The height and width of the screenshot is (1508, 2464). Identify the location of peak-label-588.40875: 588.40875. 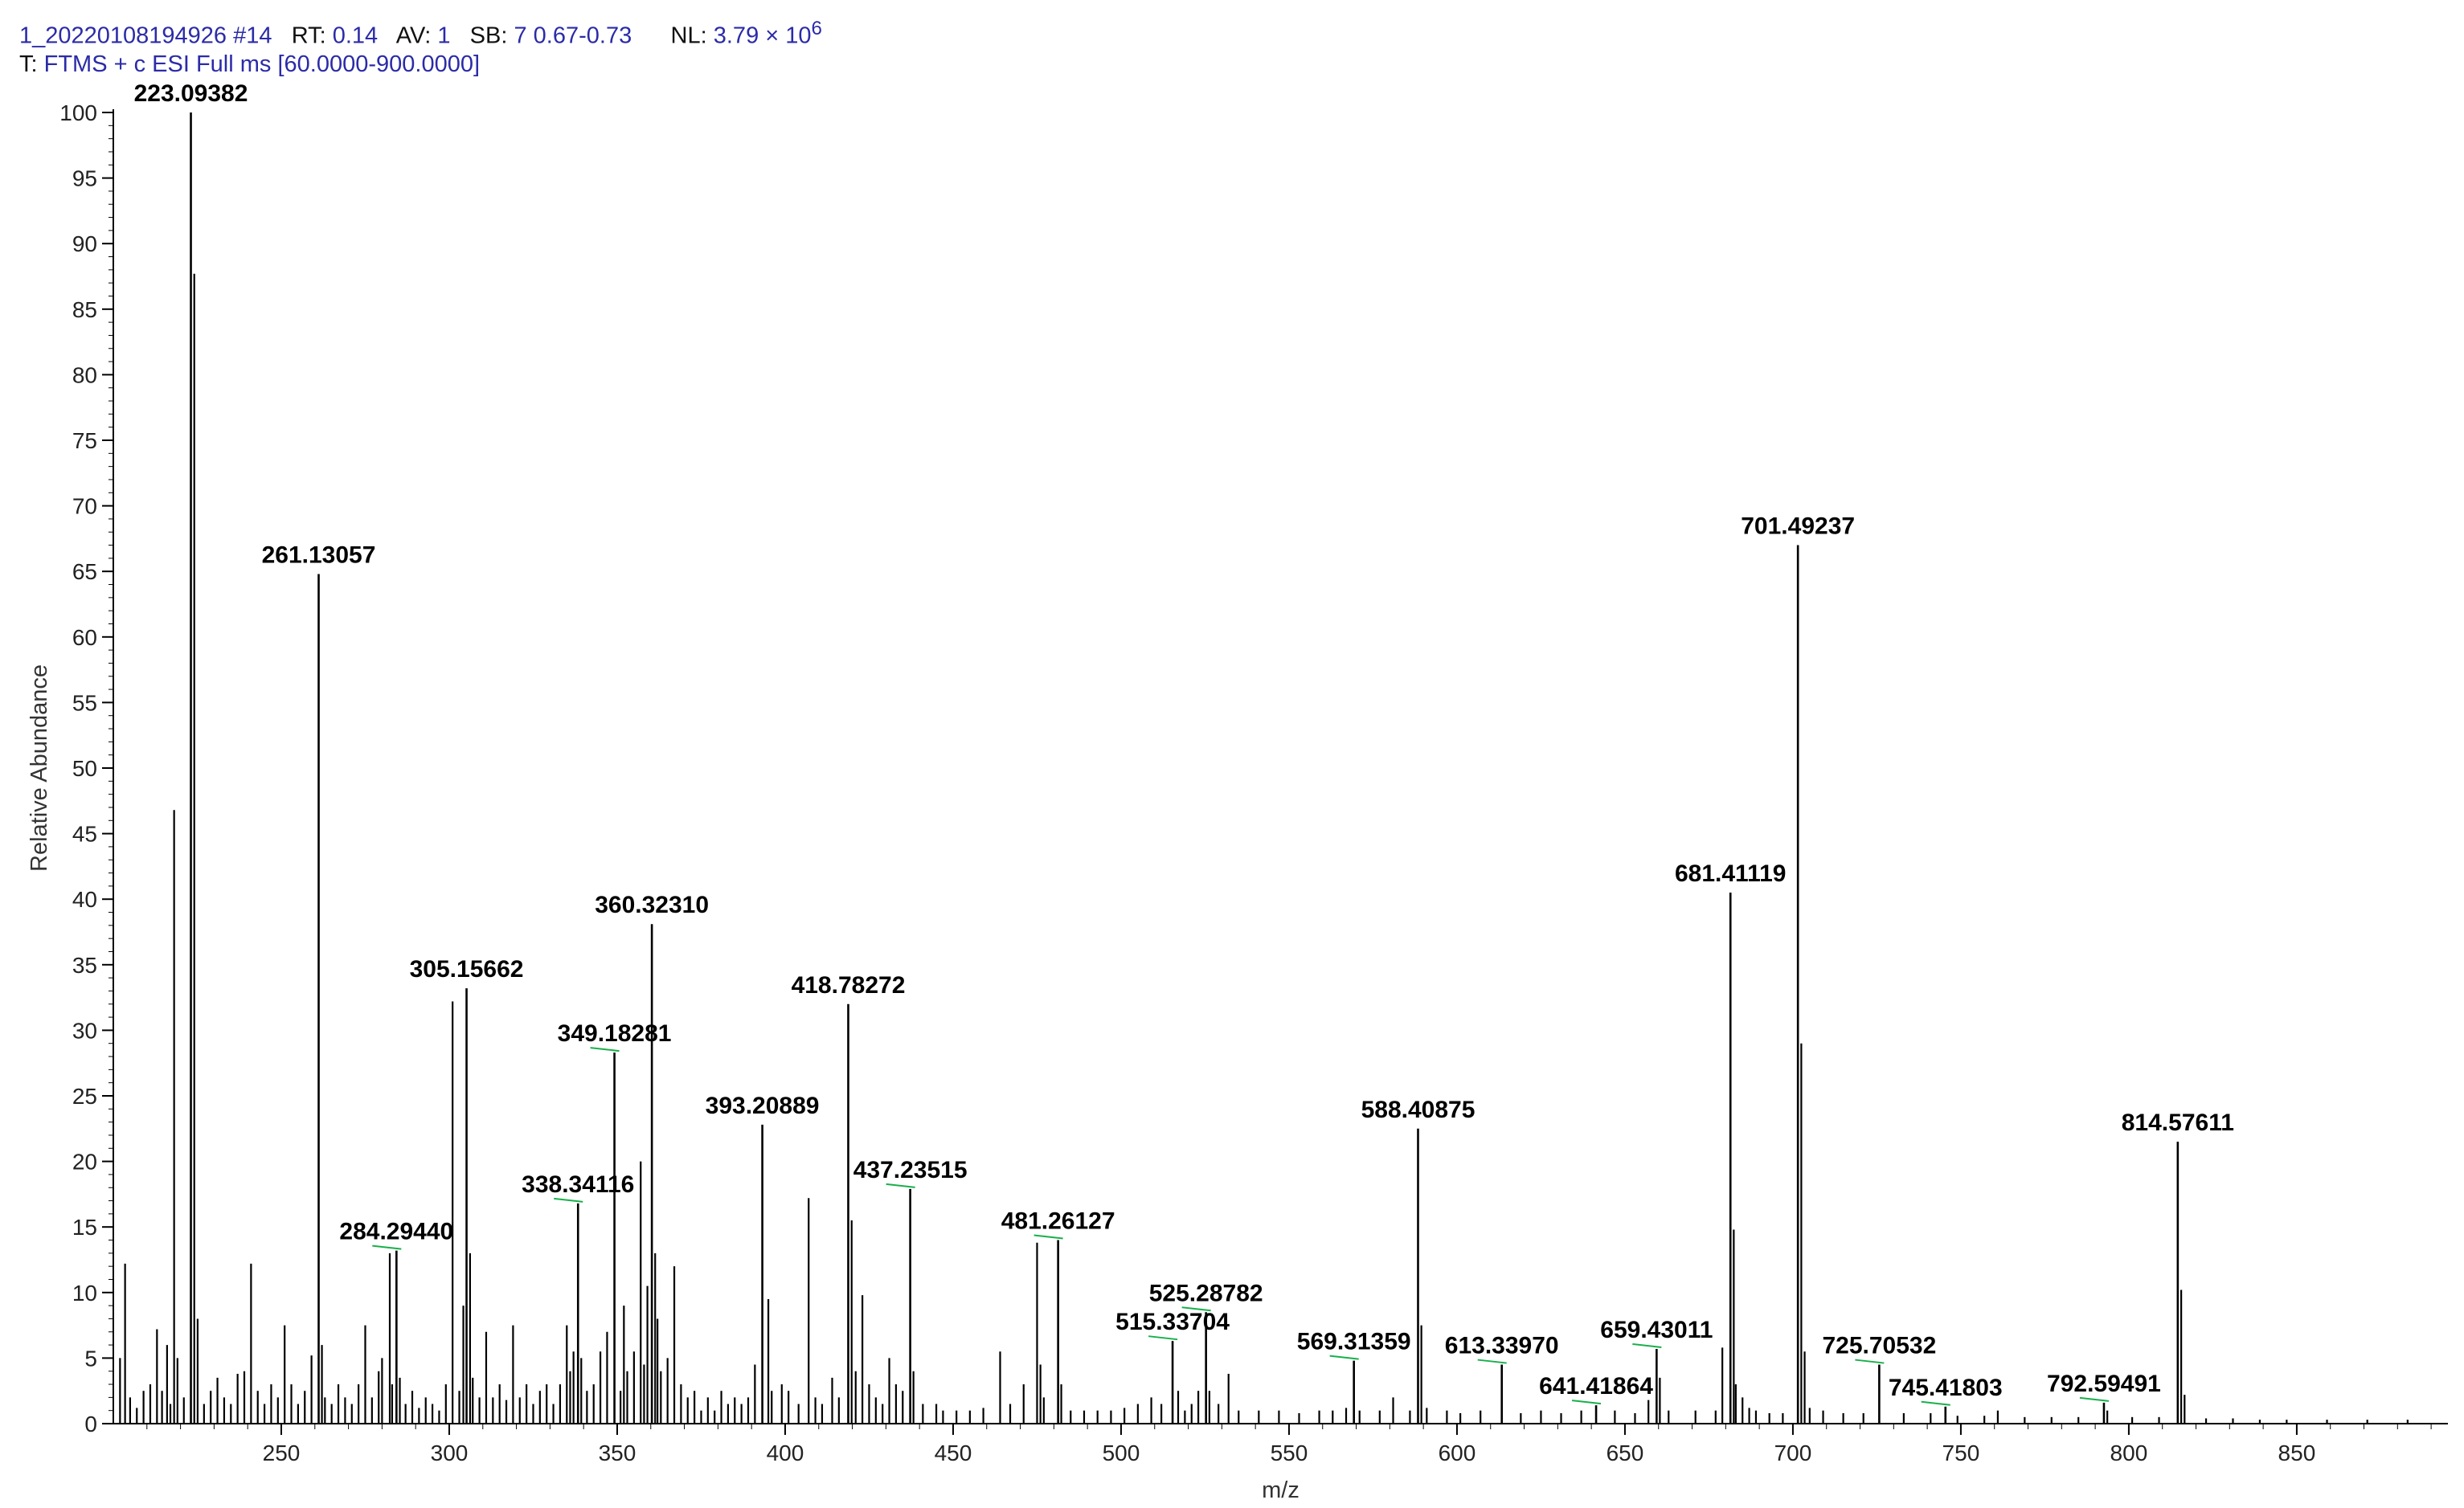
(1418, 1110).